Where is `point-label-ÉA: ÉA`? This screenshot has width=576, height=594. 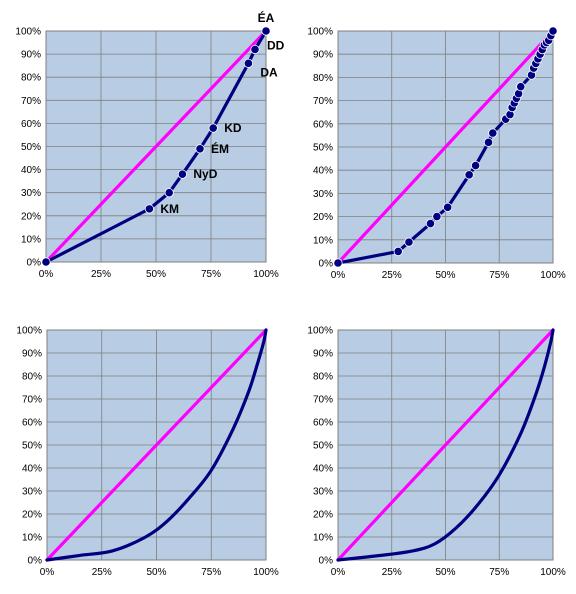 point-label-ÉA: ÉA is located at coordinates (266, 17).